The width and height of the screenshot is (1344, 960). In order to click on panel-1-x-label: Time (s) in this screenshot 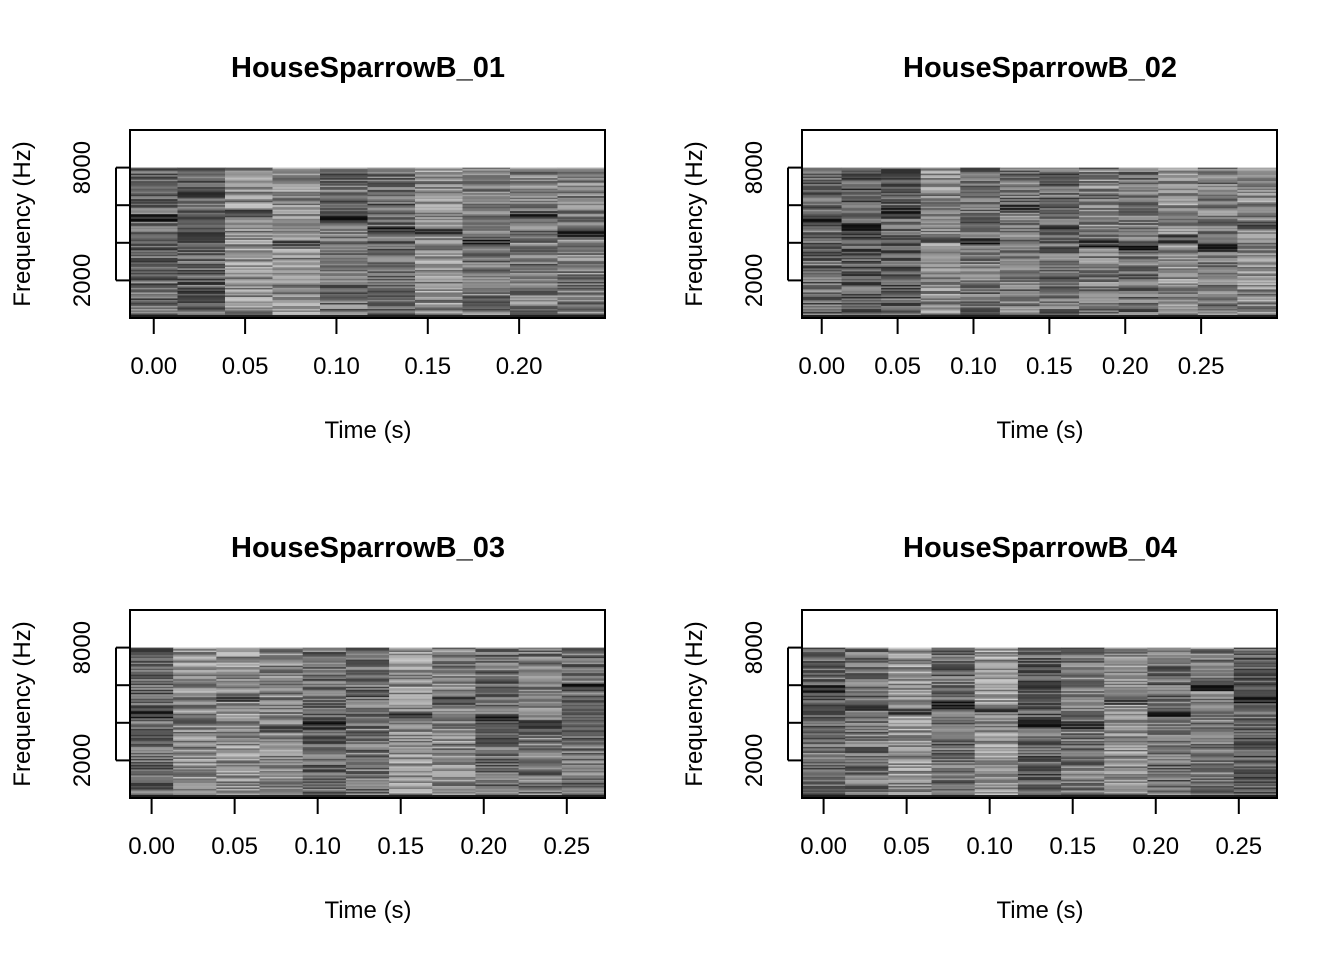, I will do `click(367, 430)`.